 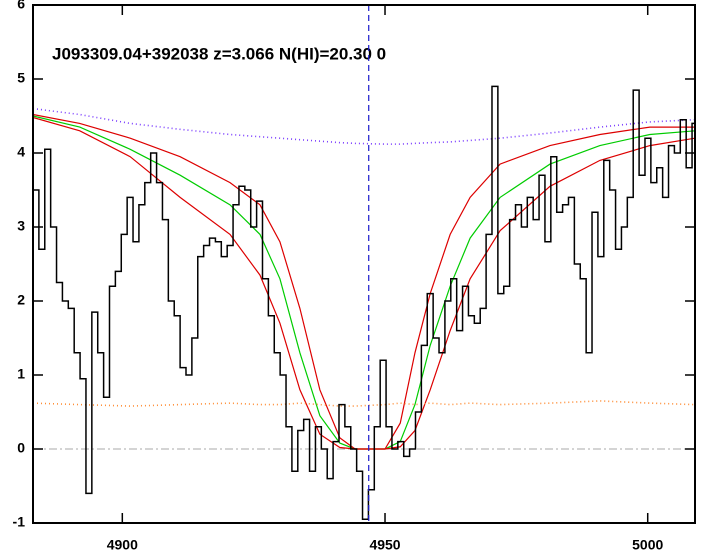 I want to click on y-tick-label: 4, so click(x=21, y=152).